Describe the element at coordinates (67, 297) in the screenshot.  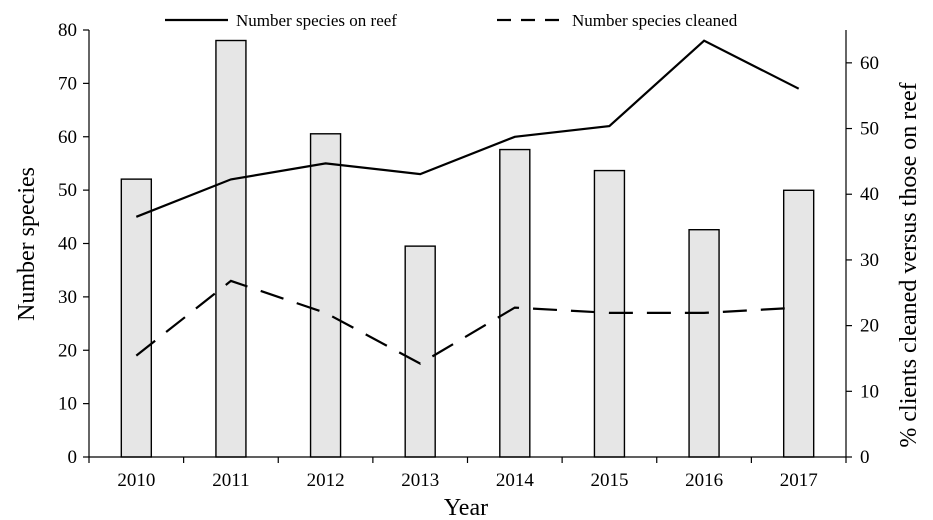
I see `left-tick-label: 30` at that location.